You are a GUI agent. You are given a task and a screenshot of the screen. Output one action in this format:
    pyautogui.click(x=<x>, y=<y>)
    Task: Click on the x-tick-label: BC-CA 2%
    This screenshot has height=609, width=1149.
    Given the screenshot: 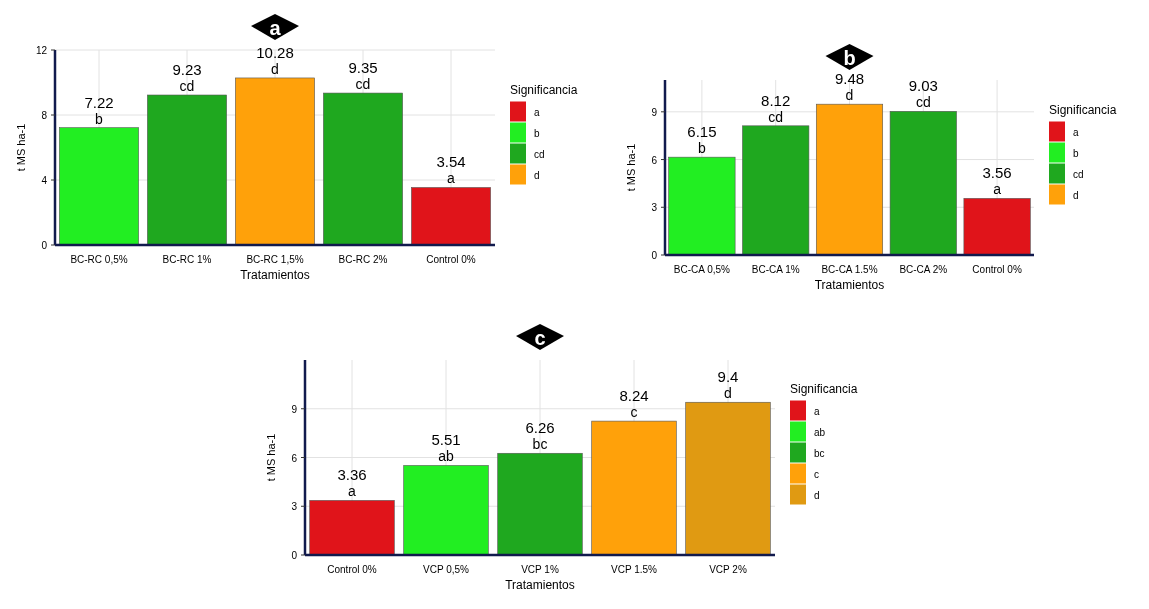 What is the action you would take?
    pyautogui.click(x=923, y=269)
    